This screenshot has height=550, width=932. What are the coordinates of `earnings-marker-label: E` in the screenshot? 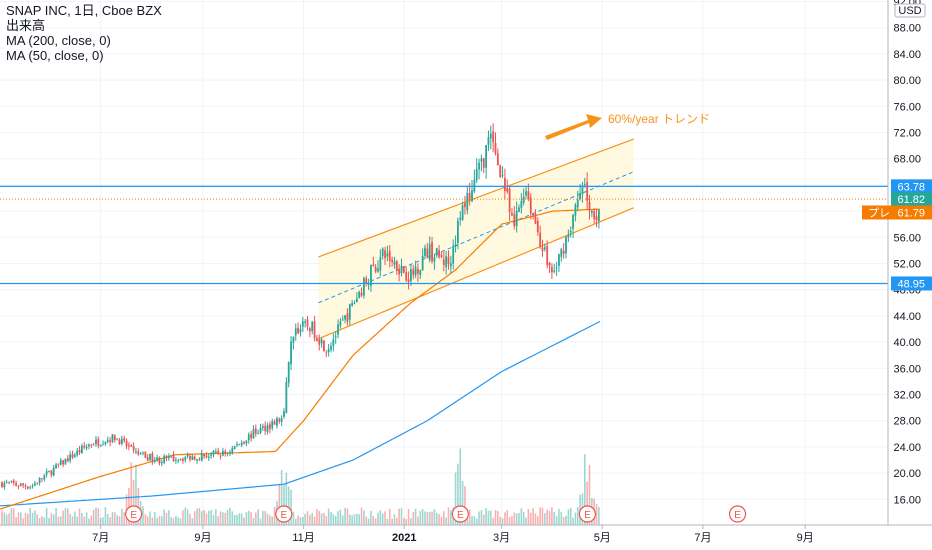 It's located at (737, 515).